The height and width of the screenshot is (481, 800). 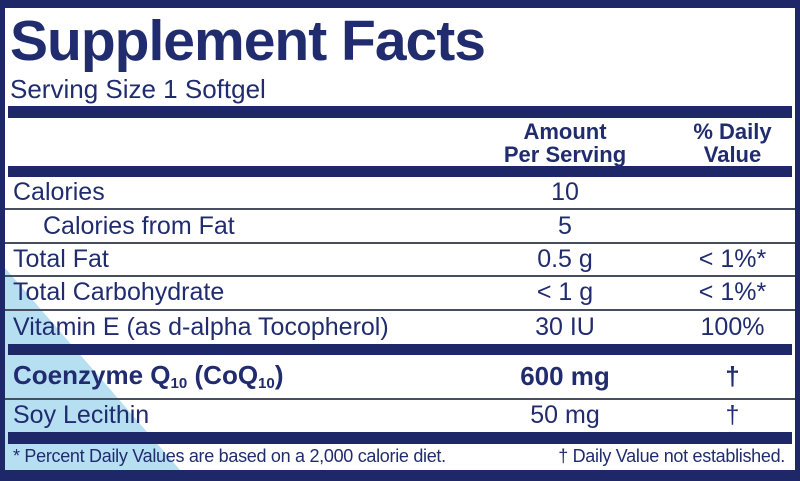 I want to click on percent-daily-value-header: % Daily Value, so click(x=732, y=143).